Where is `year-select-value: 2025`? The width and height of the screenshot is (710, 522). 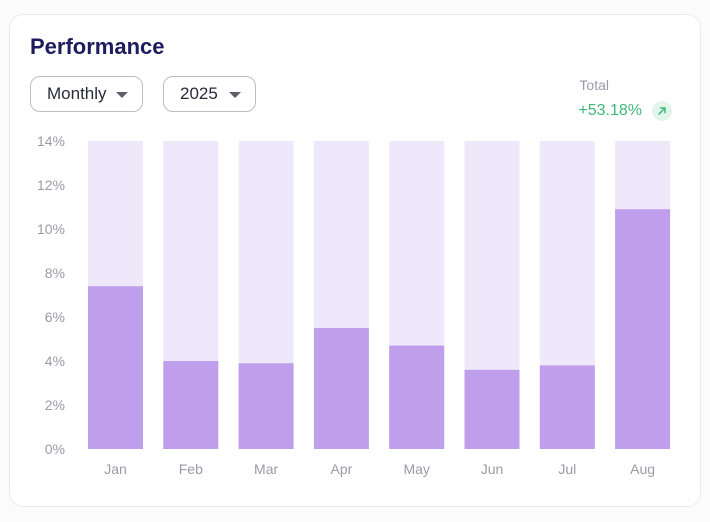
year-select-value: 2025 is located at coordinates (199, 93).